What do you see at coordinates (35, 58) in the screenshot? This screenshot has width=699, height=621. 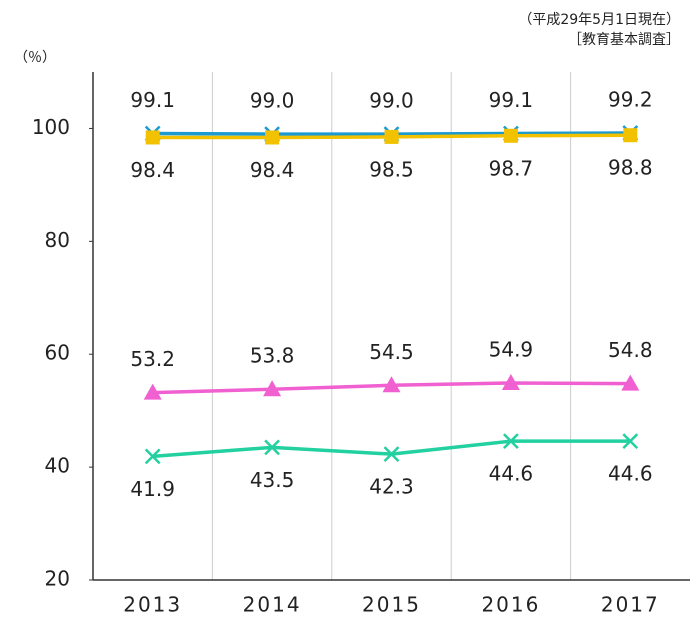 I see `y-axis-label: （％）` at bounding box center [35, 58].